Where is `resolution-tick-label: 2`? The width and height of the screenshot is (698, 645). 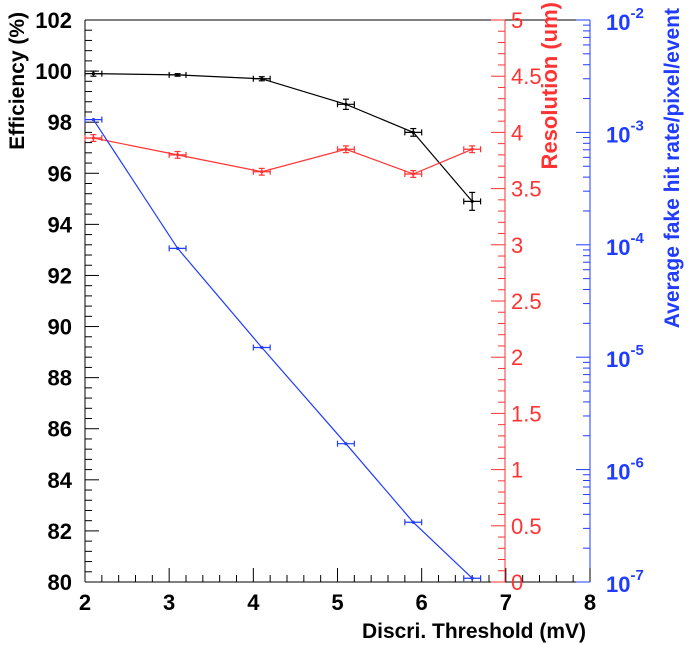
resolution-tick-label: 2 is located at coordinates (517, 357).